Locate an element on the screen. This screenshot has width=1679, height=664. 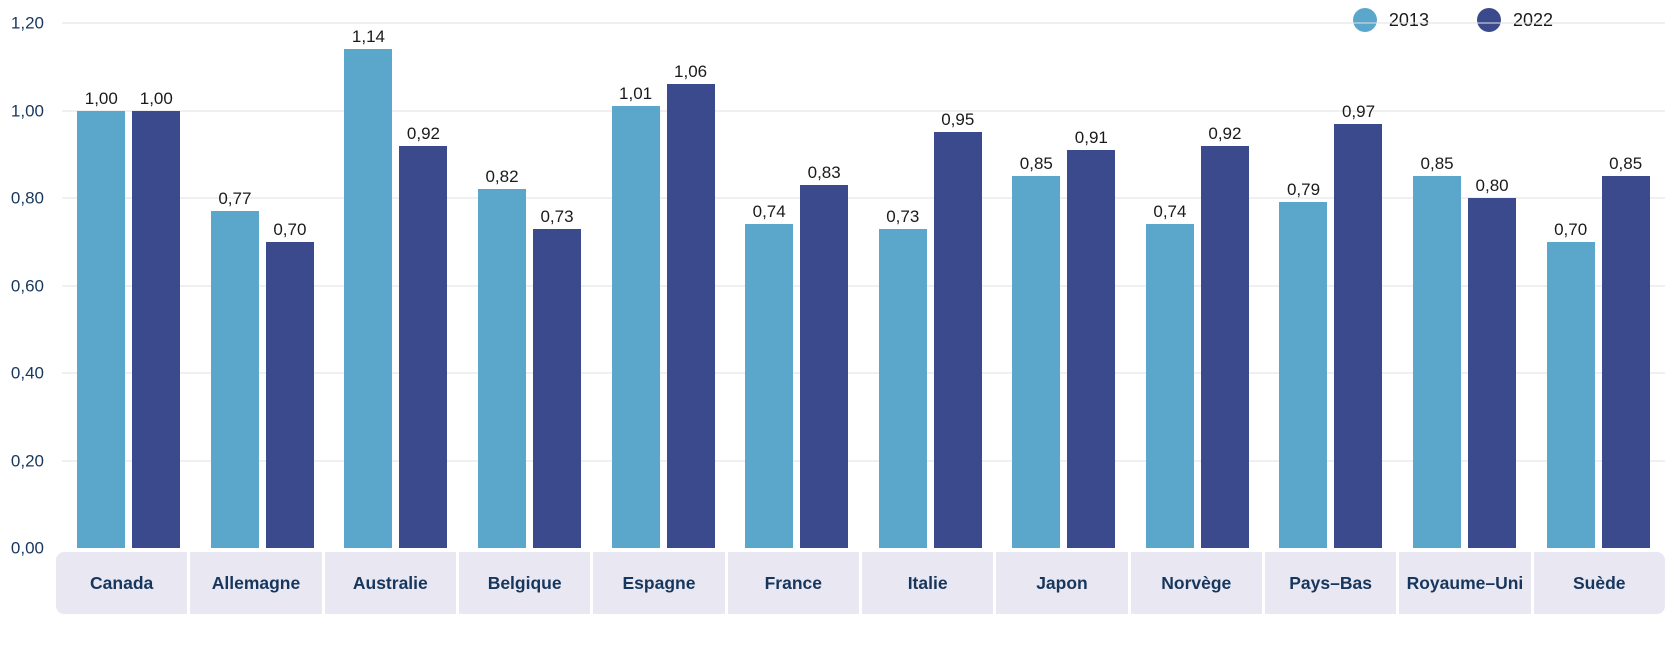
bar-value-label: 0,77 is located at coordinates (235, 199).